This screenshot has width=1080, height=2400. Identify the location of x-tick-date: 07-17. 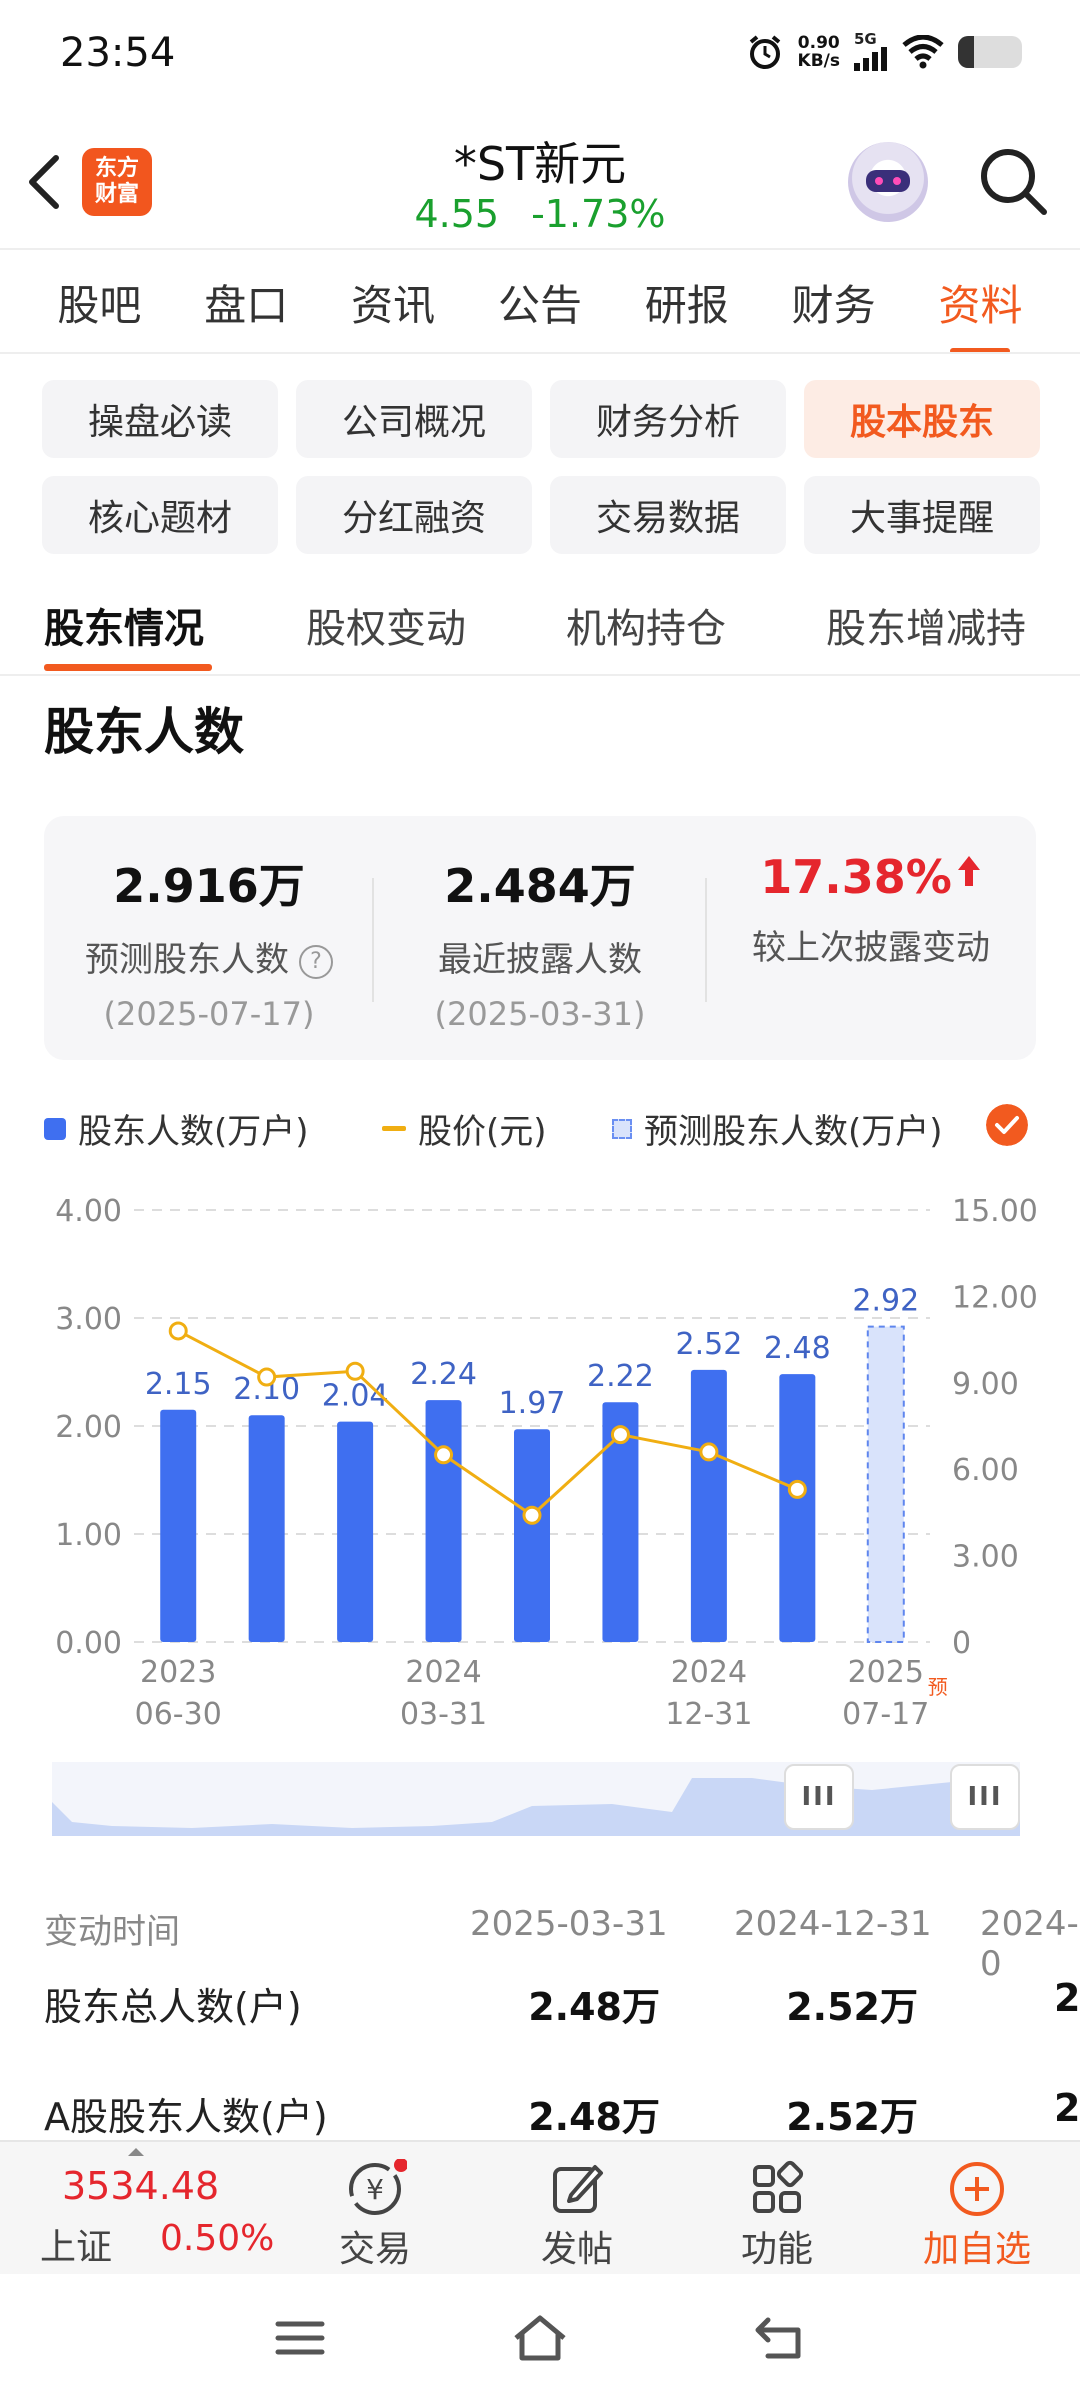
(885, 1714).